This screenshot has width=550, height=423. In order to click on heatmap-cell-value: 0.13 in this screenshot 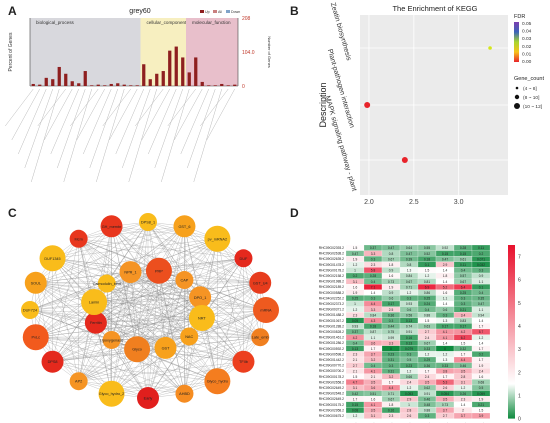, I will do `click(409, 343)`.